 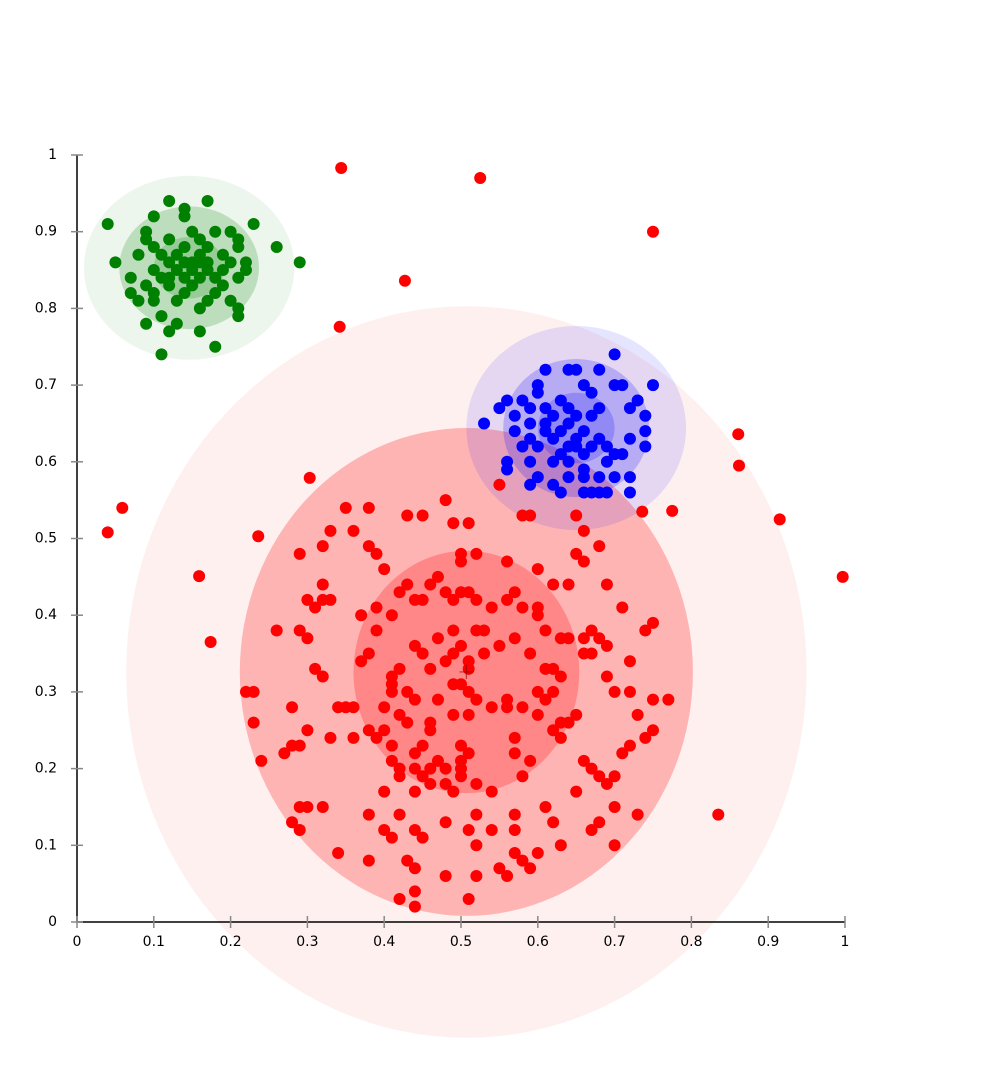 I want to click on y-tick-label: 0.3, so click(x=46, y=692).